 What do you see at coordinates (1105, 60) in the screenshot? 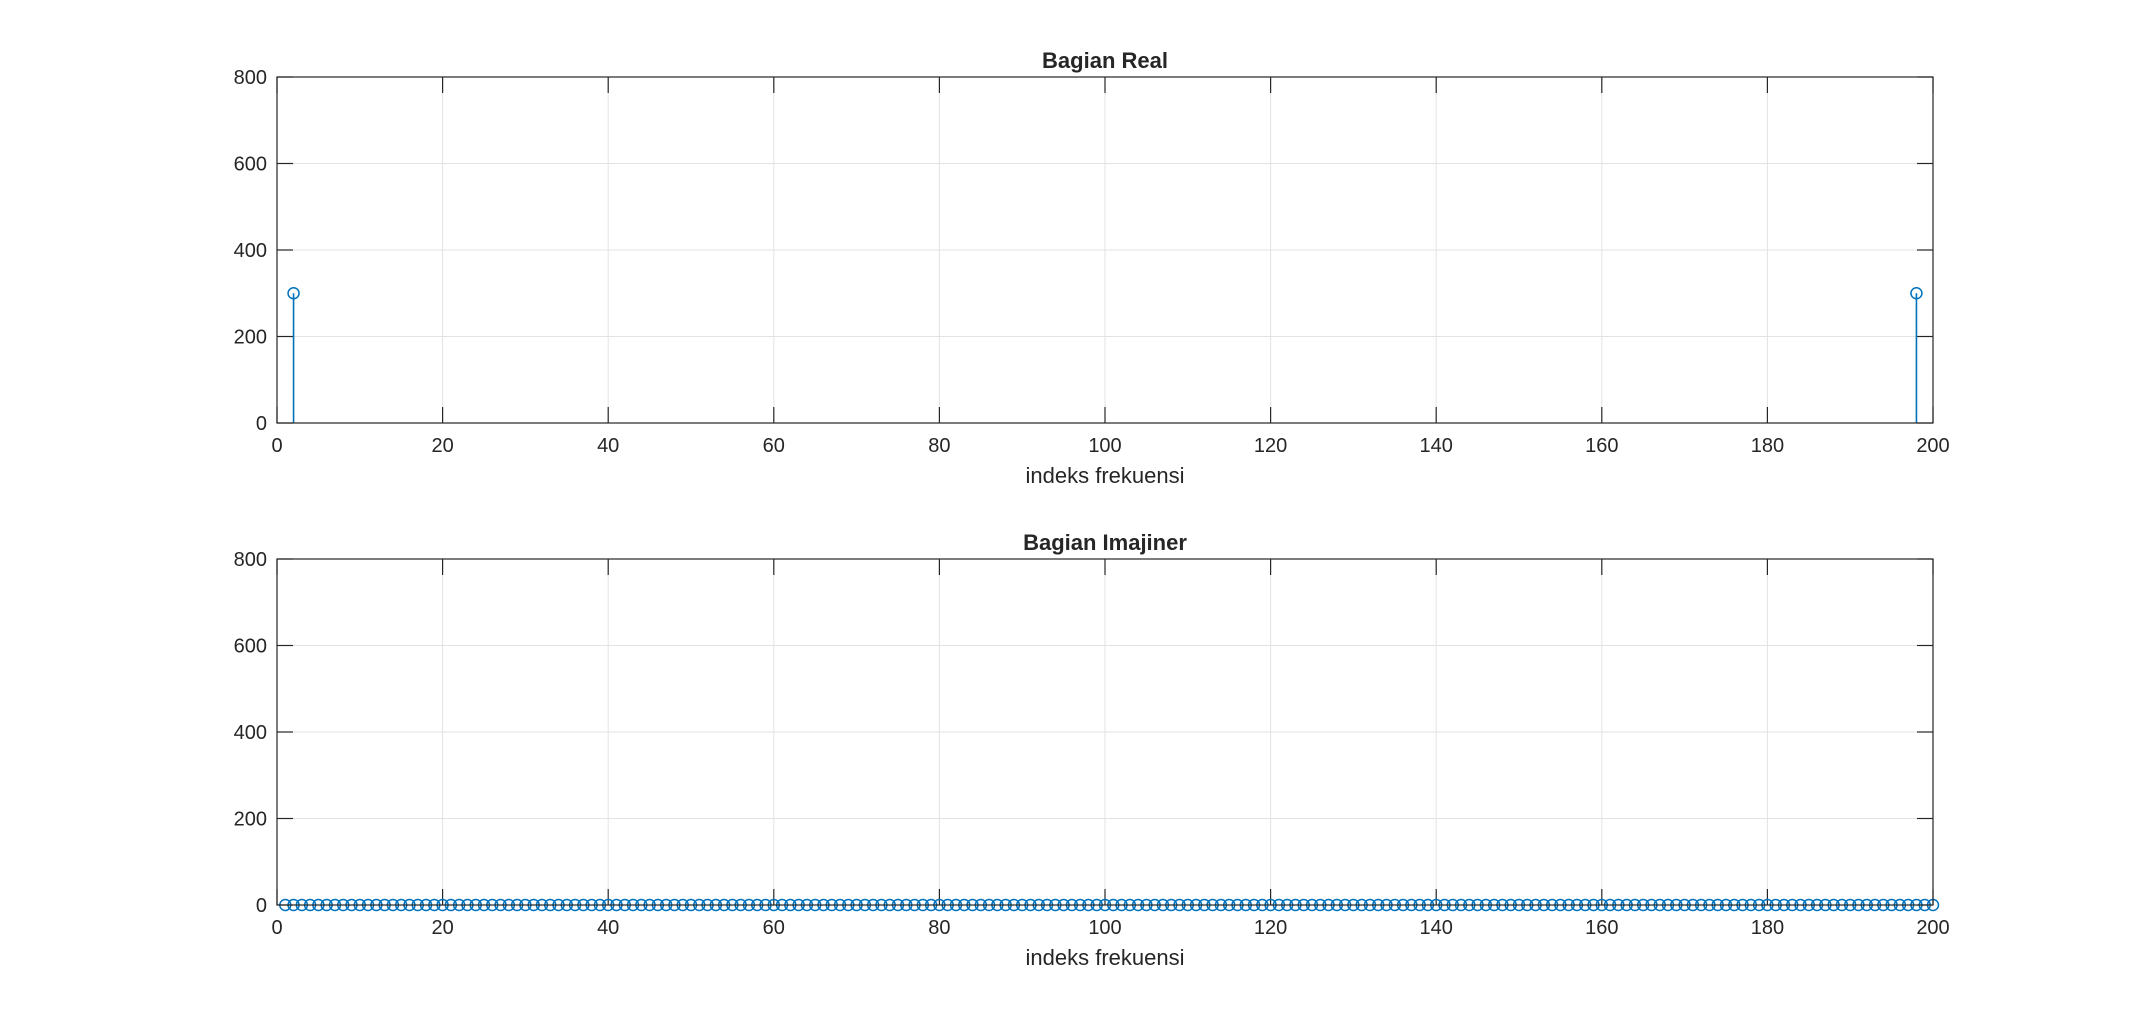
I see `plot-title: Bagian Real` at bounding box center [1105, 60].